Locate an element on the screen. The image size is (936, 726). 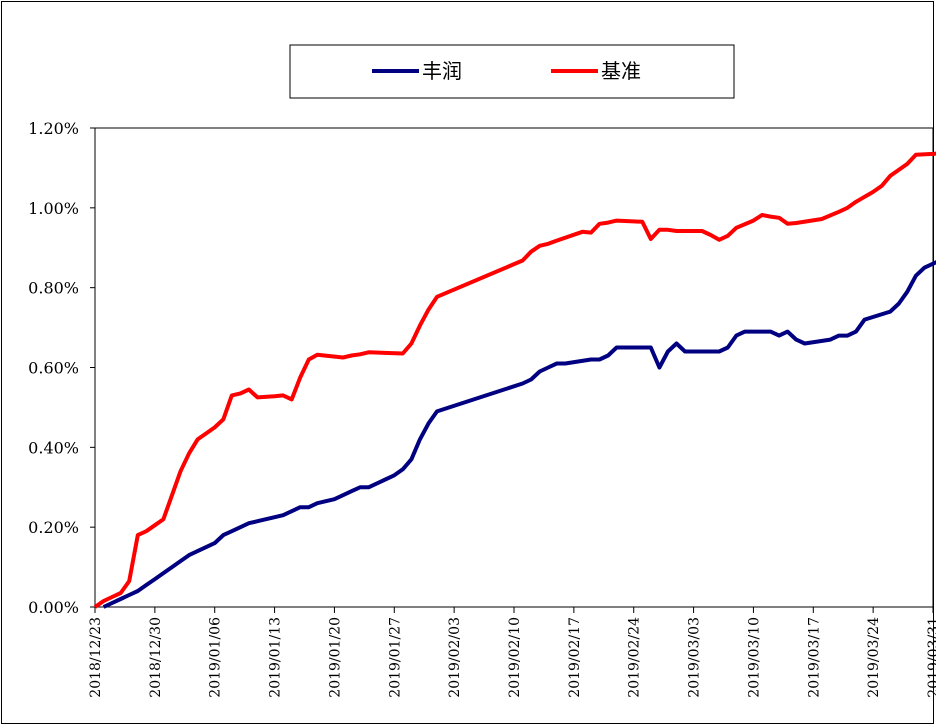
x-tick-label: 2019/03/10 is located at coordinates (754, 657).